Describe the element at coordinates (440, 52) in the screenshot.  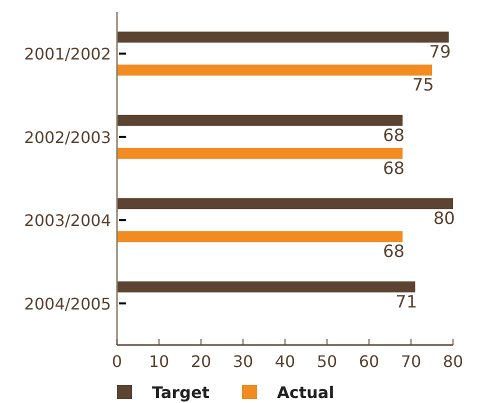
I see `data-label: 79` at that location.